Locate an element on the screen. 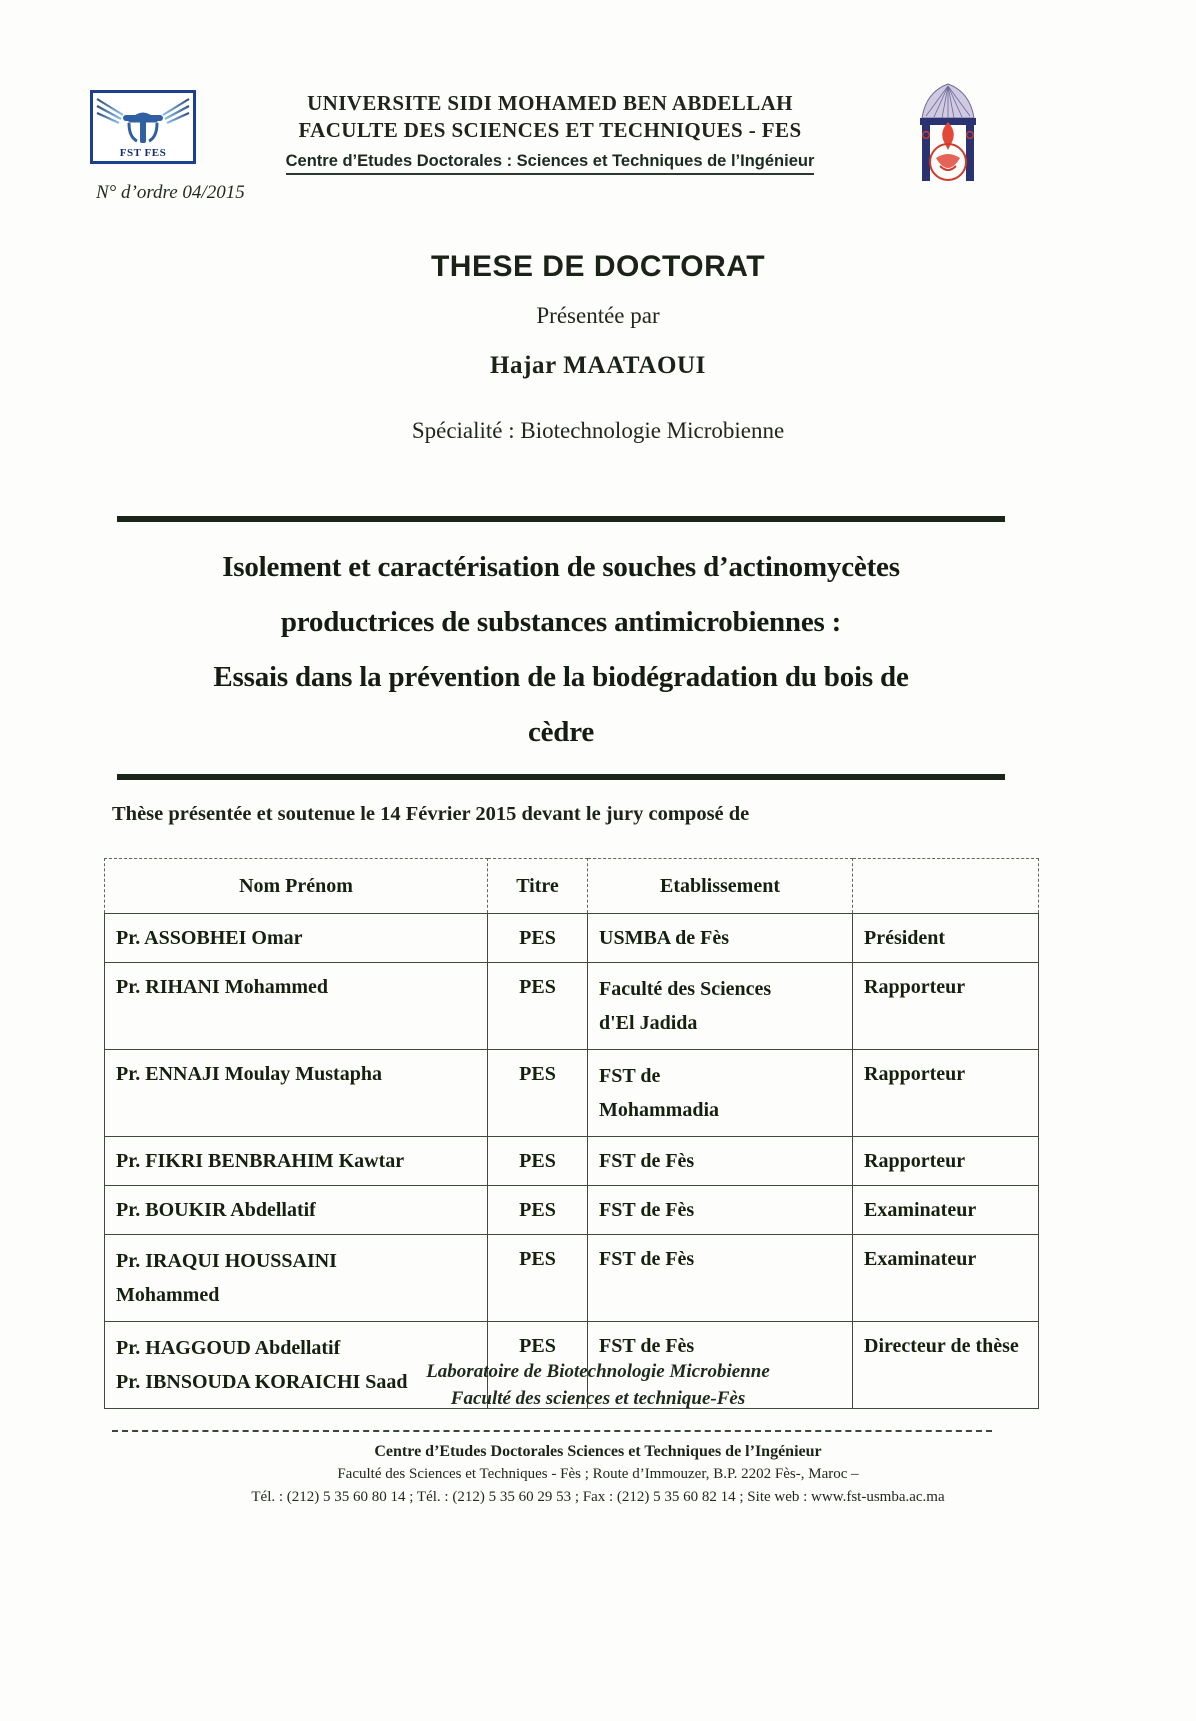 This screenshot has height=1721, width=1196. order-number: N° d’ordre 04/2015 is located at coordinates (170, 192).